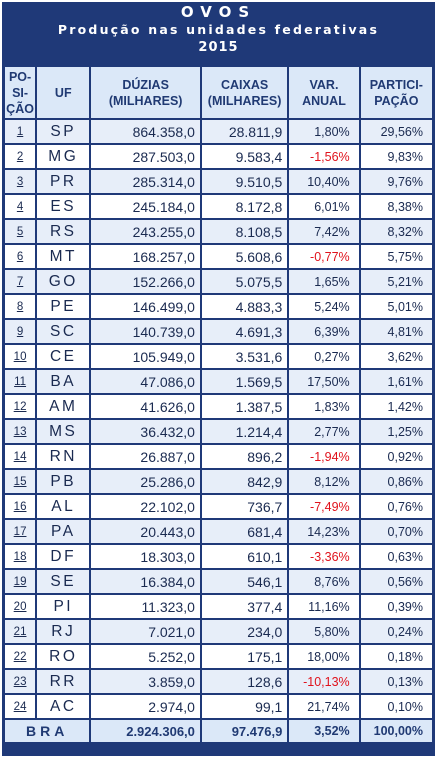  What do you see at coordinates (244, 481) in the screenshot?
I see `row-caixas: 842,9` at bounding box center [244, 481].